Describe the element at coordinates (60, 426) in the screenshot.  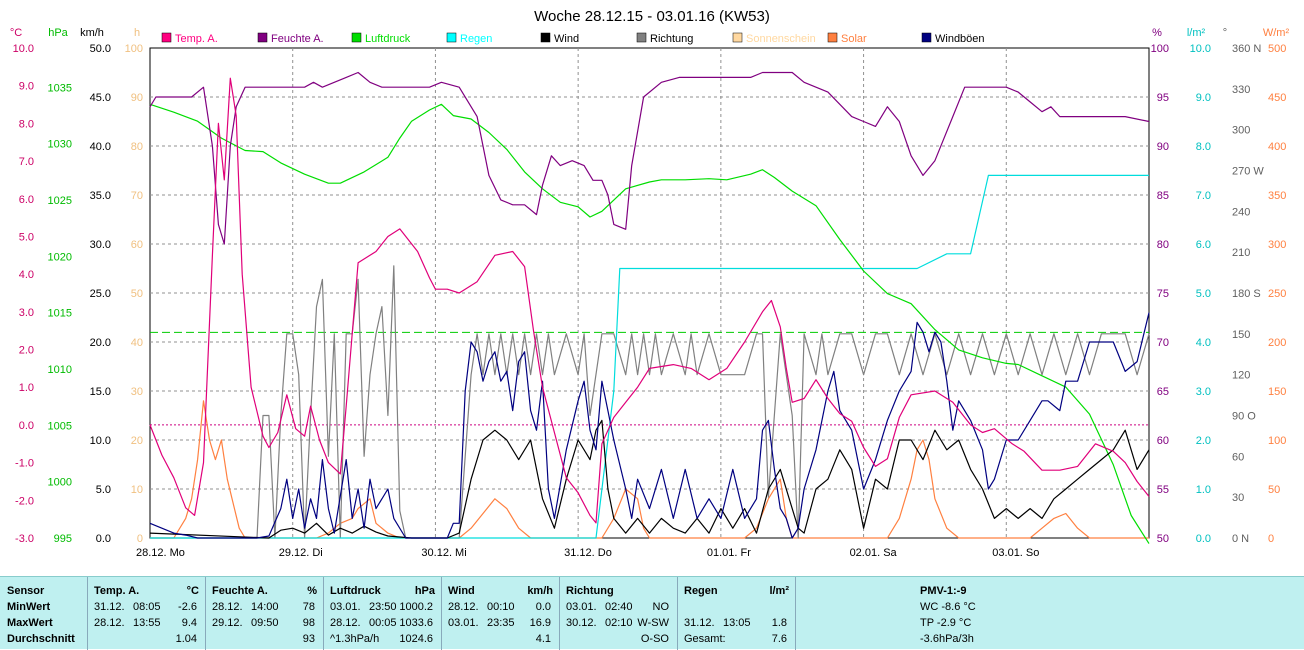
I see `pressure-axis-tick: 1005` at that location.